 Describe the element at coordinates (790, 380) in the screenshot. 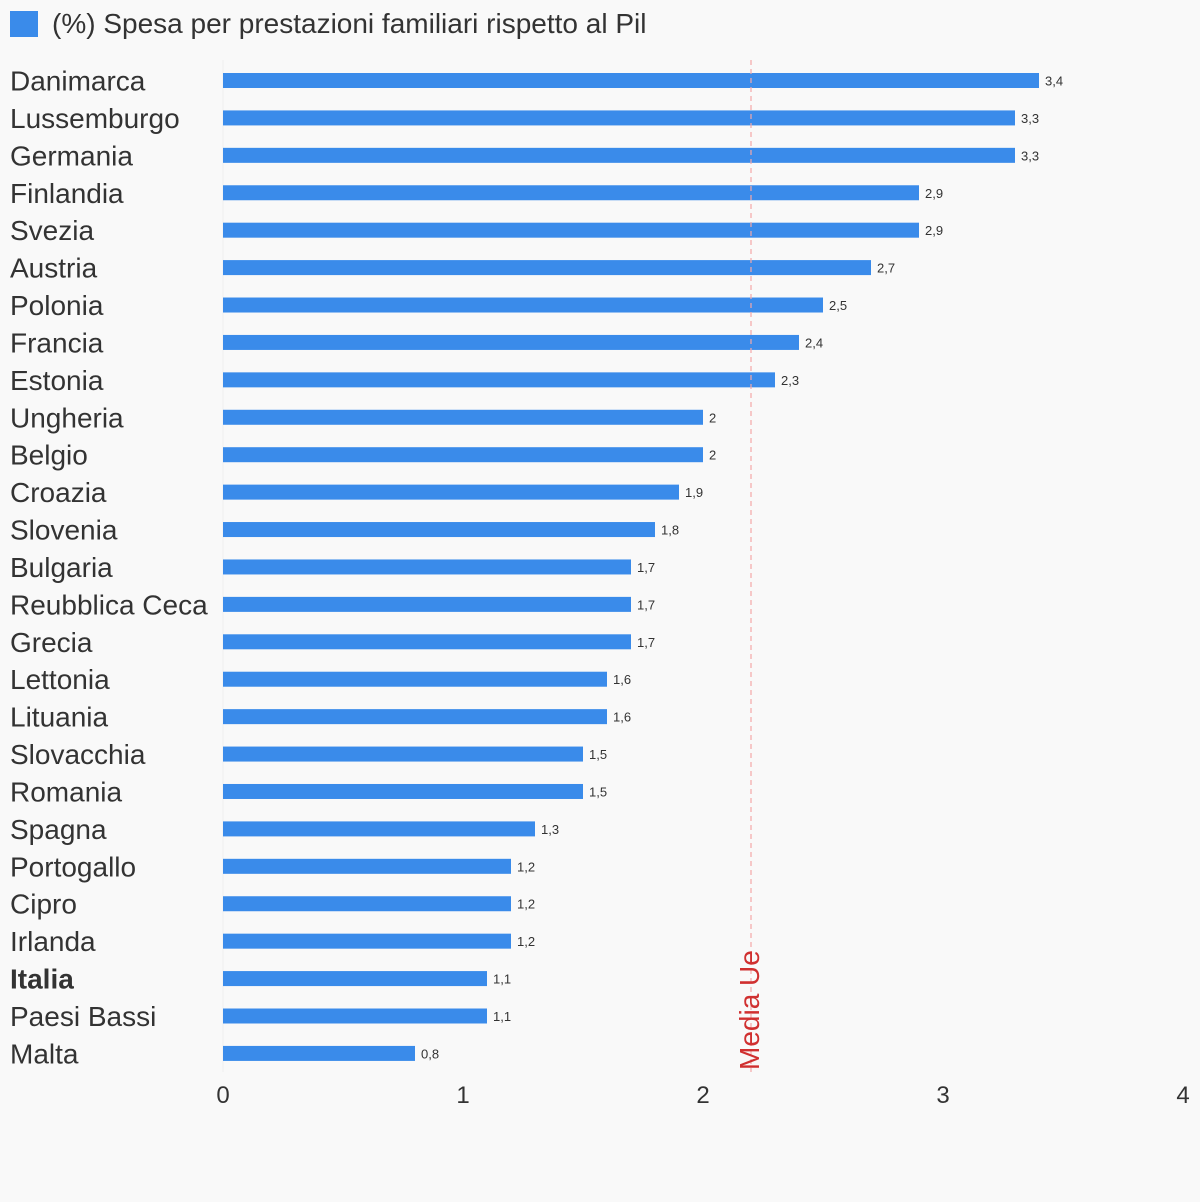

I see `value-label: 2,3` at that location.